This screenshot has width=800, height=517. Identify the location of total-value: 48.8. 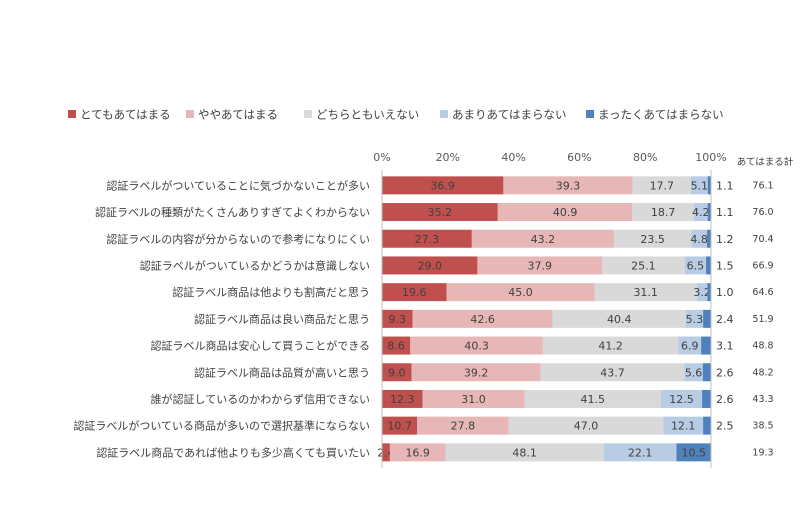
(762, 346).